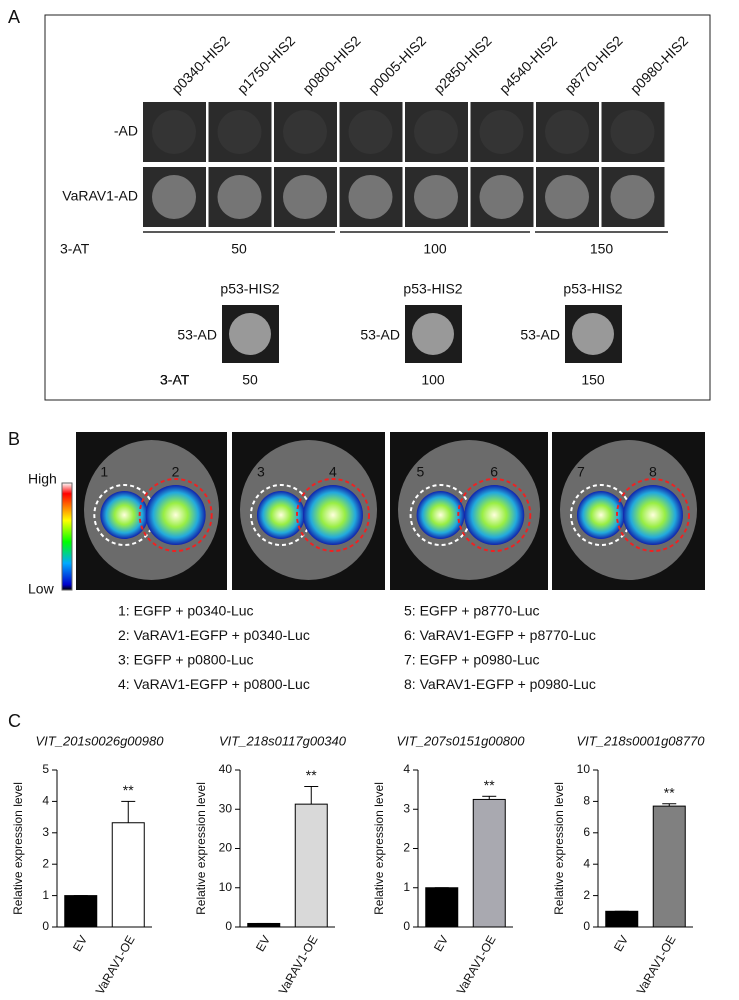  What do you see at coordinates (226, 769) in the screenshot?
I see `y-tick-label: 40` at bounding box center [226, 769].